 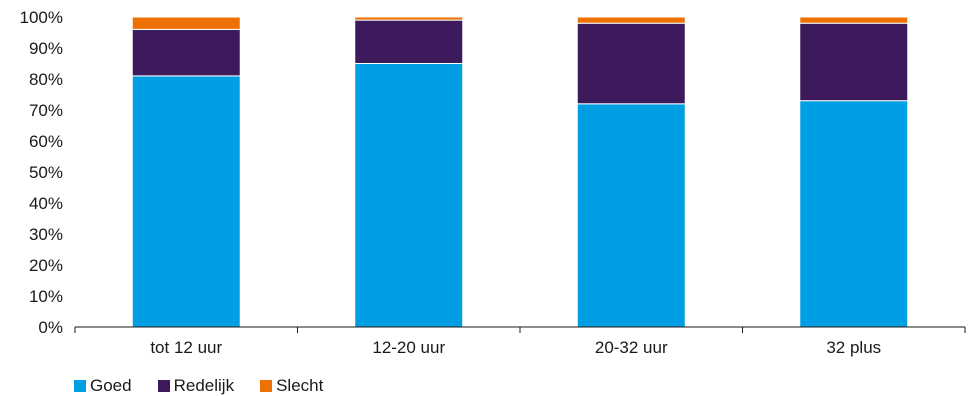 I want to click on y-tick-label: 90%, so click(x=46, y=48).